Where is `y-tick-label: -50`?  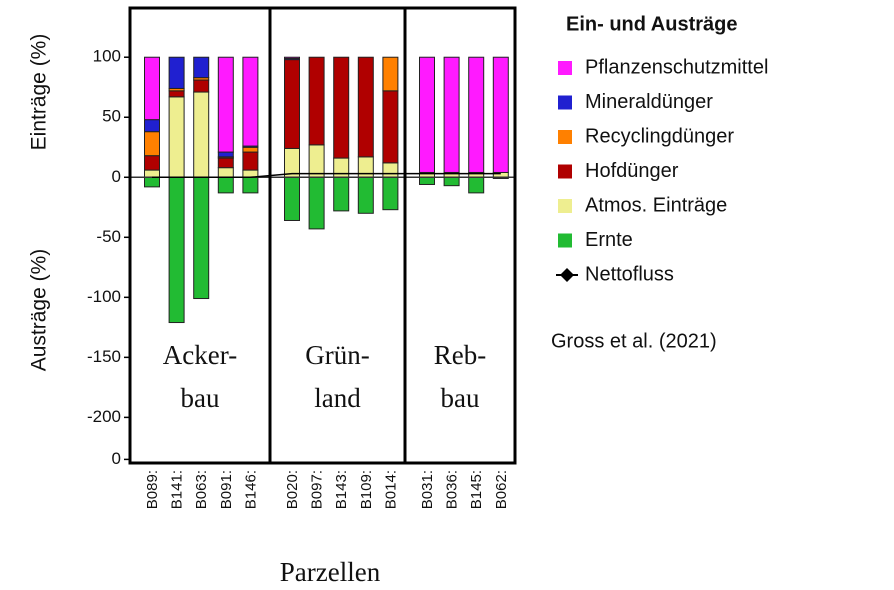
y-tick-label: -50 is located at coordinates (108, 236).